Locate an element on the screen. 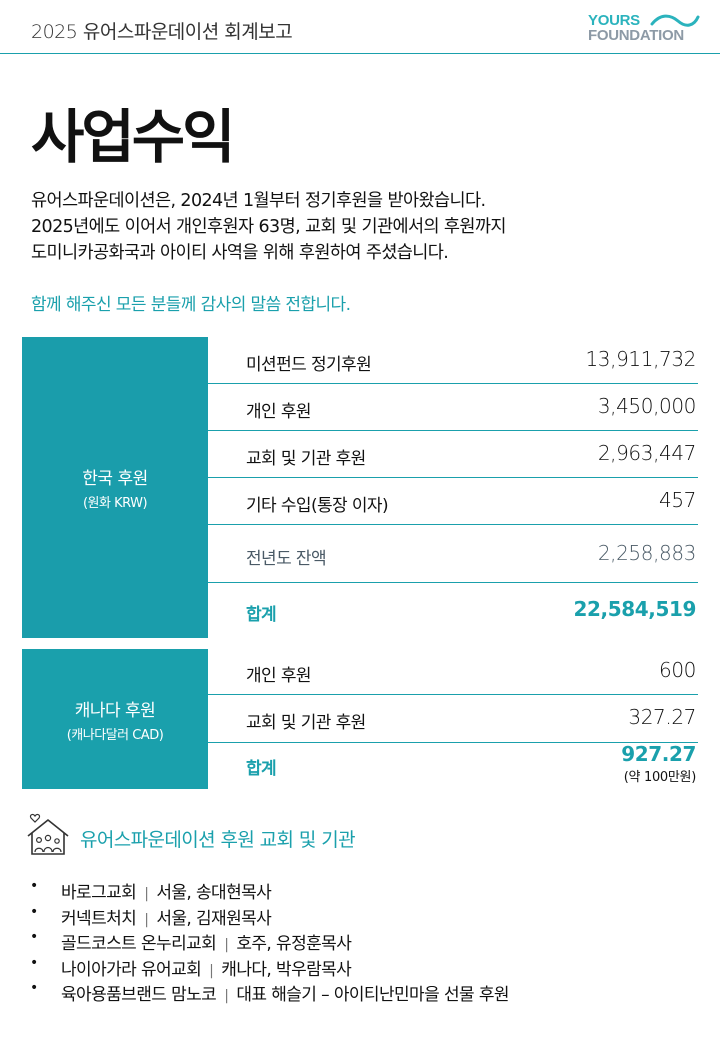 This screenshot has width=720, height=1040. list-item: • 바로그교회 | 서울, 송대현목사 is located at coordinates (269, 891).